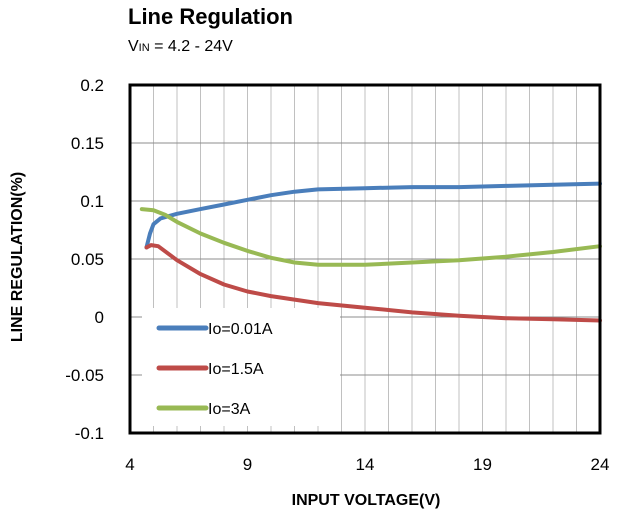  What do you see at coordinates (133, 46) in the screenshot?
I see `subtitle-prefix: V` at bounding box center [133, 46].